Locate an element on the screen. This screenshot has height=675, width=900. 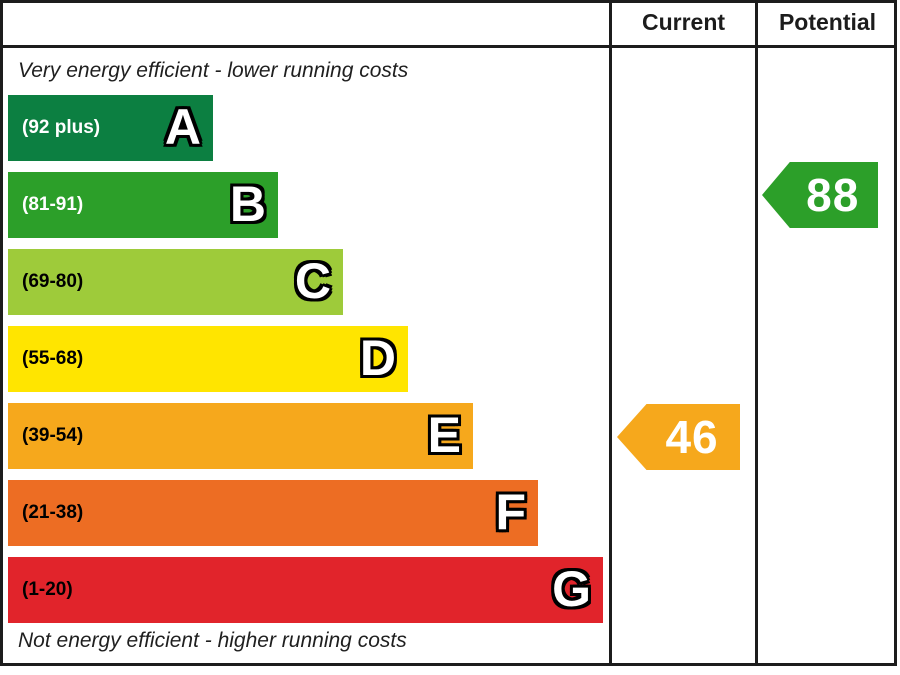
band-row-c: (69-80) C is located at coordinates (175, 282).